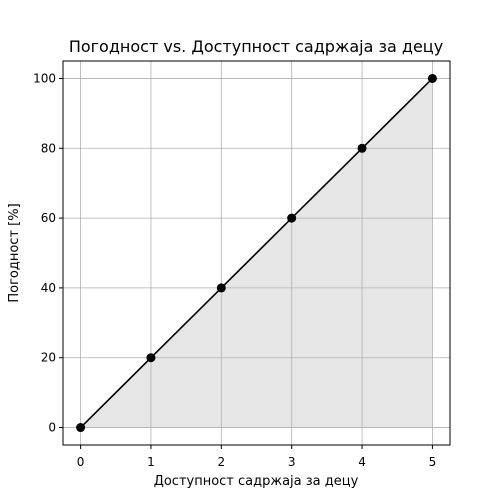  I want to click on y-tick-label: 40, so click(48, 288).